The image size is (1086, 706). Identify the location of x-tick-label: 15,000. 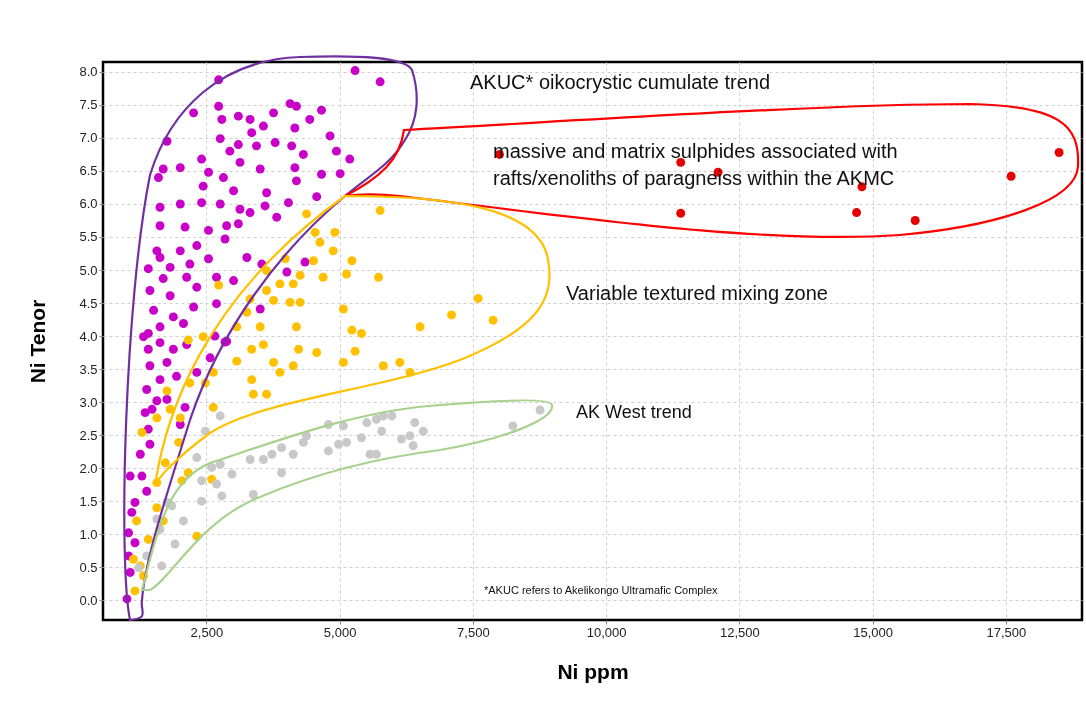
(873, 632).